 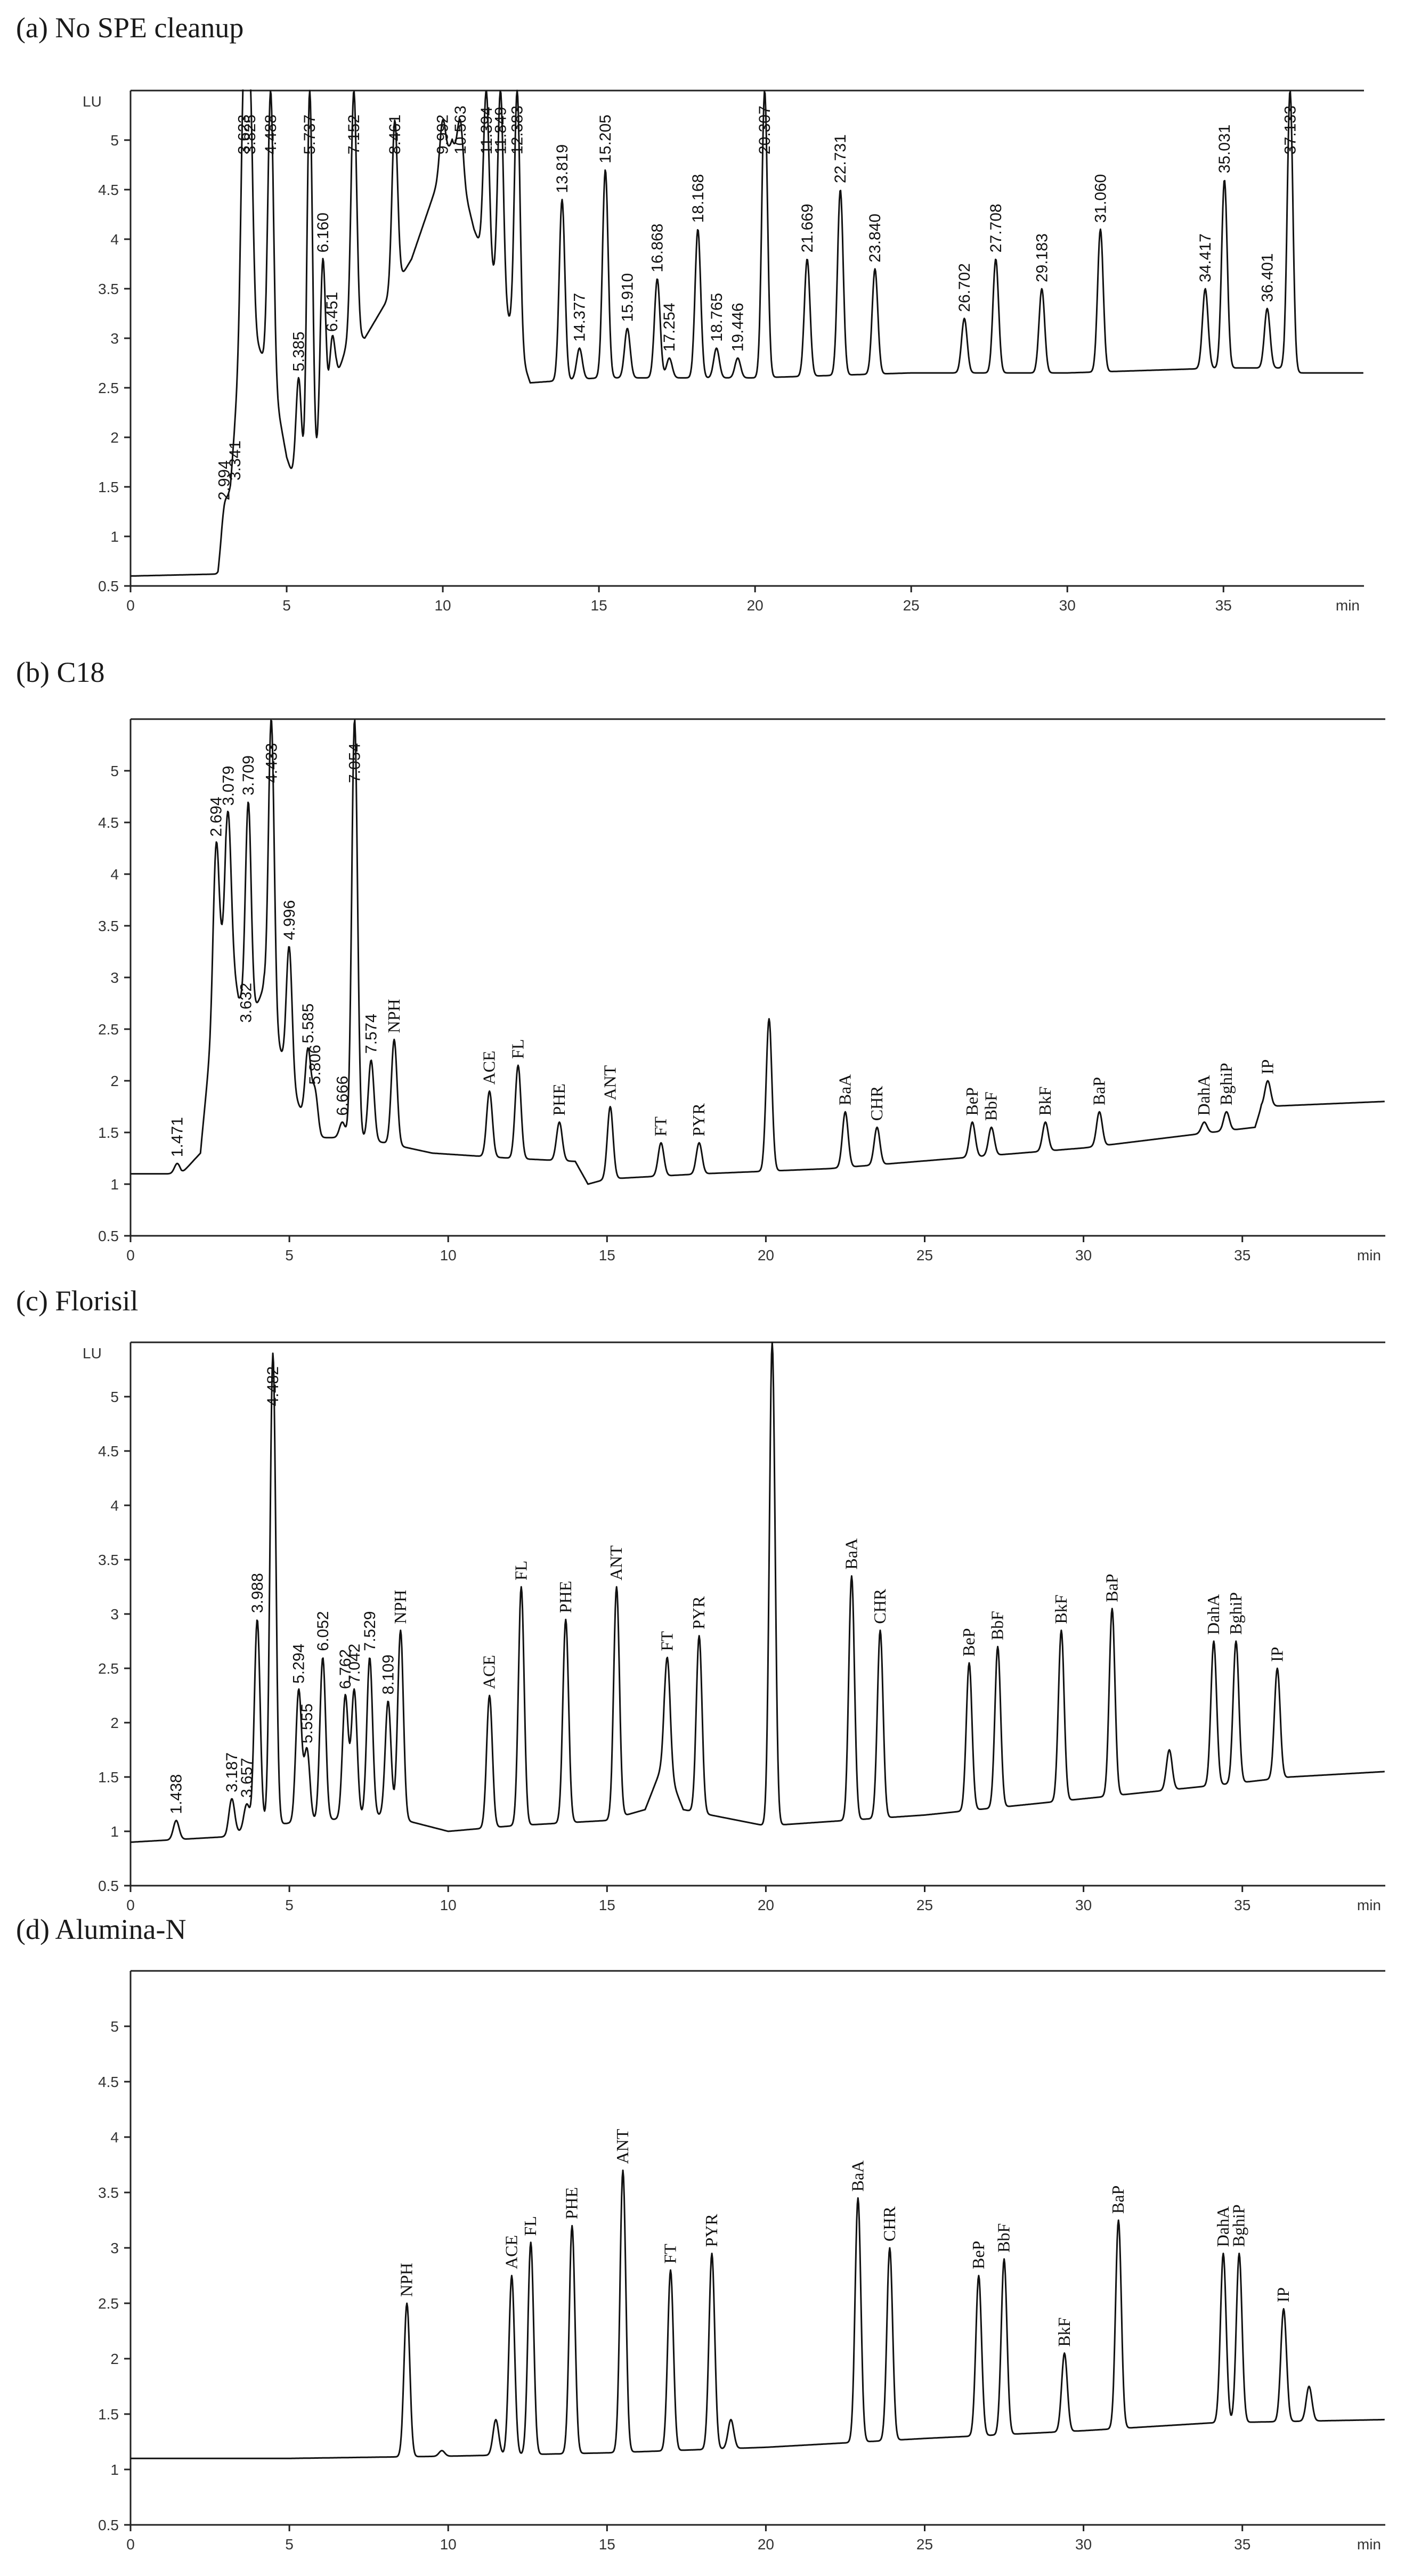 I want to click on compound-label: BaP, so click(x=1099, y=1091).